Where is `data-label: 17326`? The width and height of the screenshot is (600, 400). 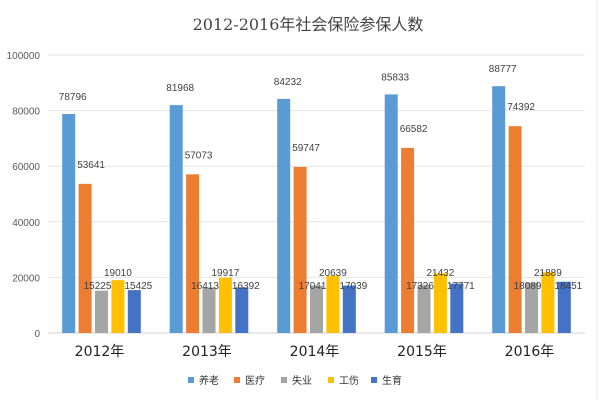 data-label: 17326 is located at coordinates (420, 286).